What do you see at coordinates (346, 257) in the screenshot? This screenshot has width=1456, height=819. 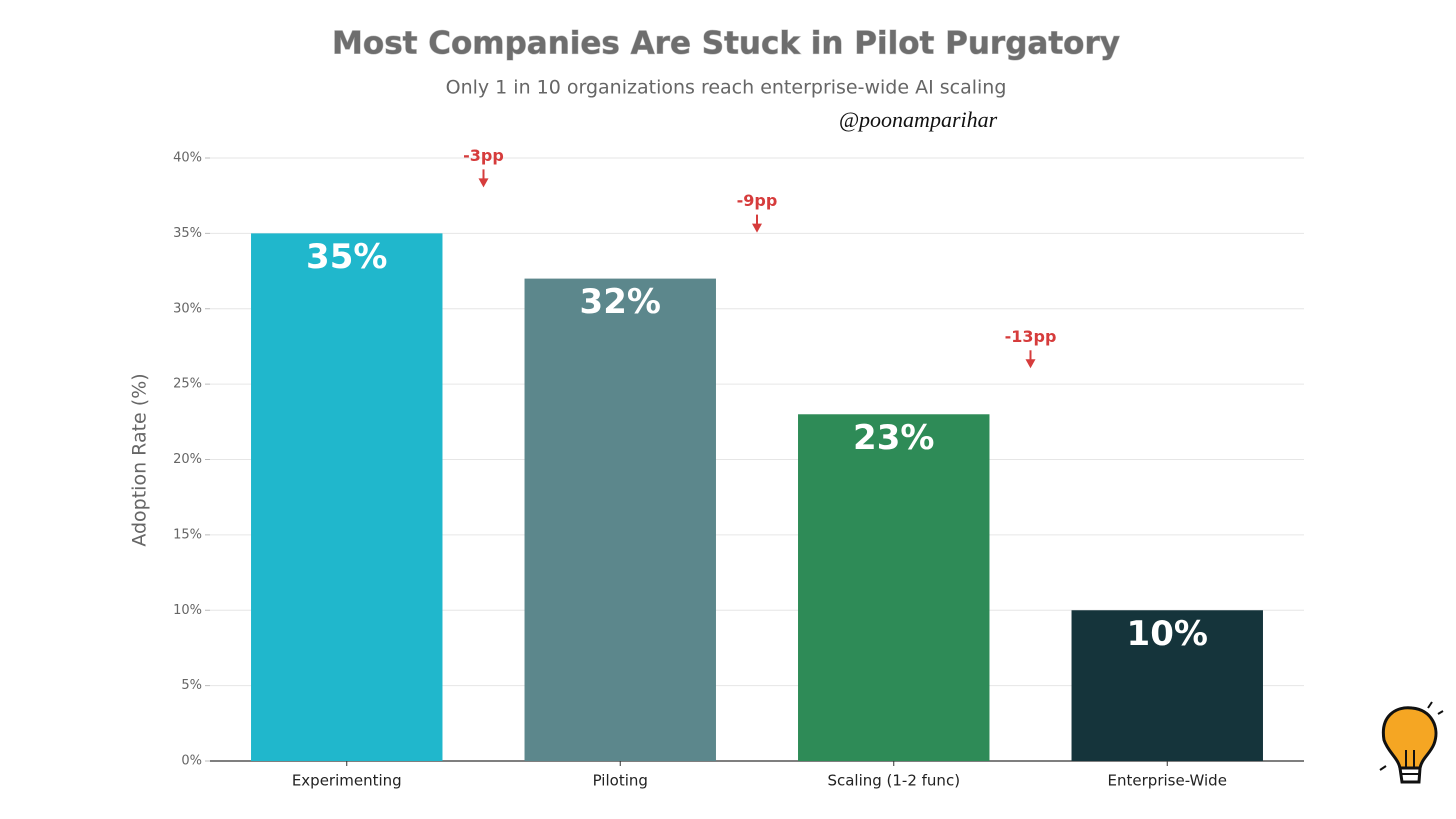 I see `value-label: 35%` at bounding box center [346, 257].